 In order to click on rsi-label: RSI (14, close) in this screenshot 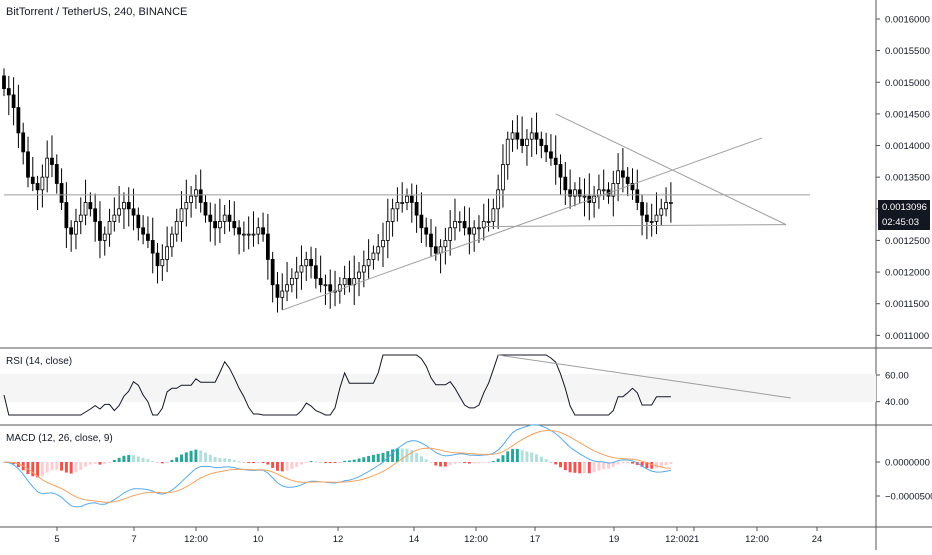, I will do `click(39, 361)`.